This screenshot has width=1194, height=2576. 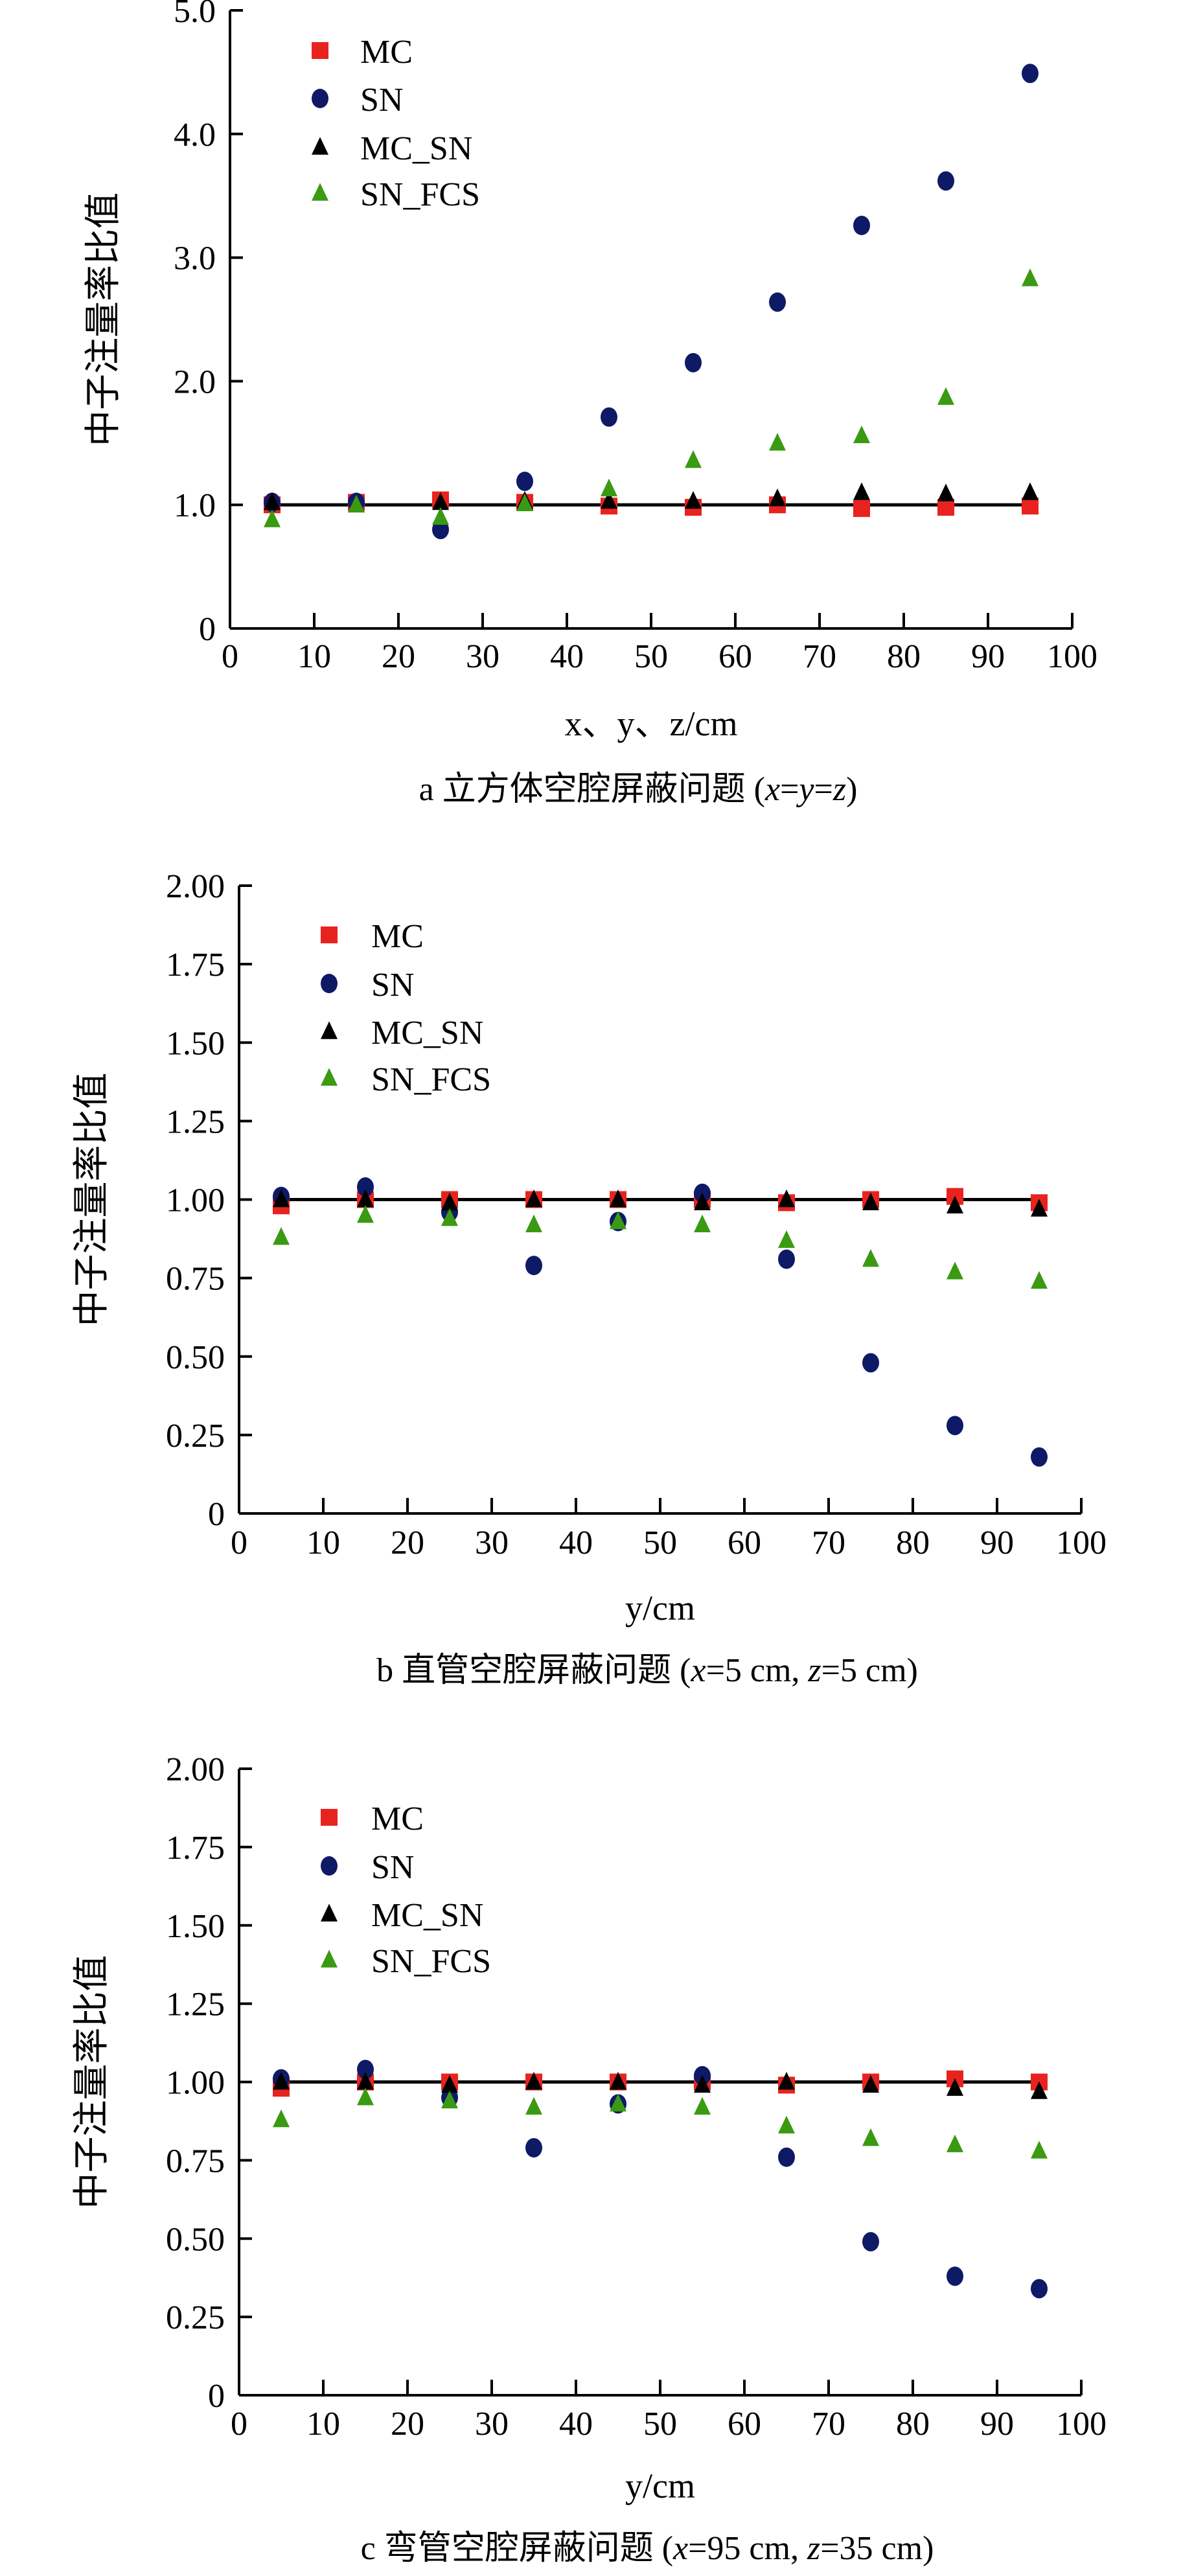 What do you see at coordinates (195, 2317) in the screenshot?
I see `y-tick-label: 0.25` at bounding box center [195, 2317].